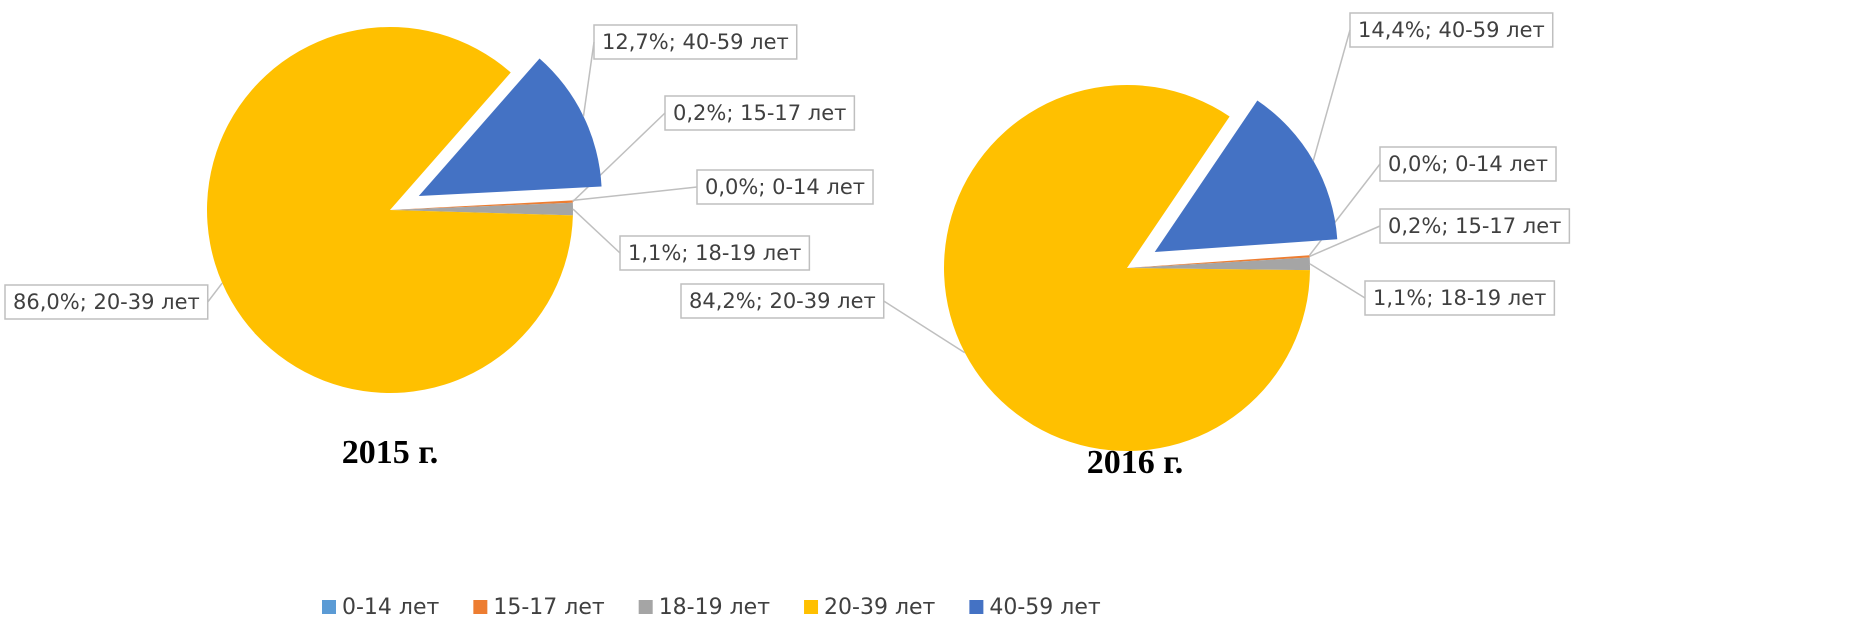 This screenshot has width=1858, height=636. What do you see at coordinates (880, 607) in the screenshot?
I see `legend-label: 20-39 лет` at bounding box center [880, 607].